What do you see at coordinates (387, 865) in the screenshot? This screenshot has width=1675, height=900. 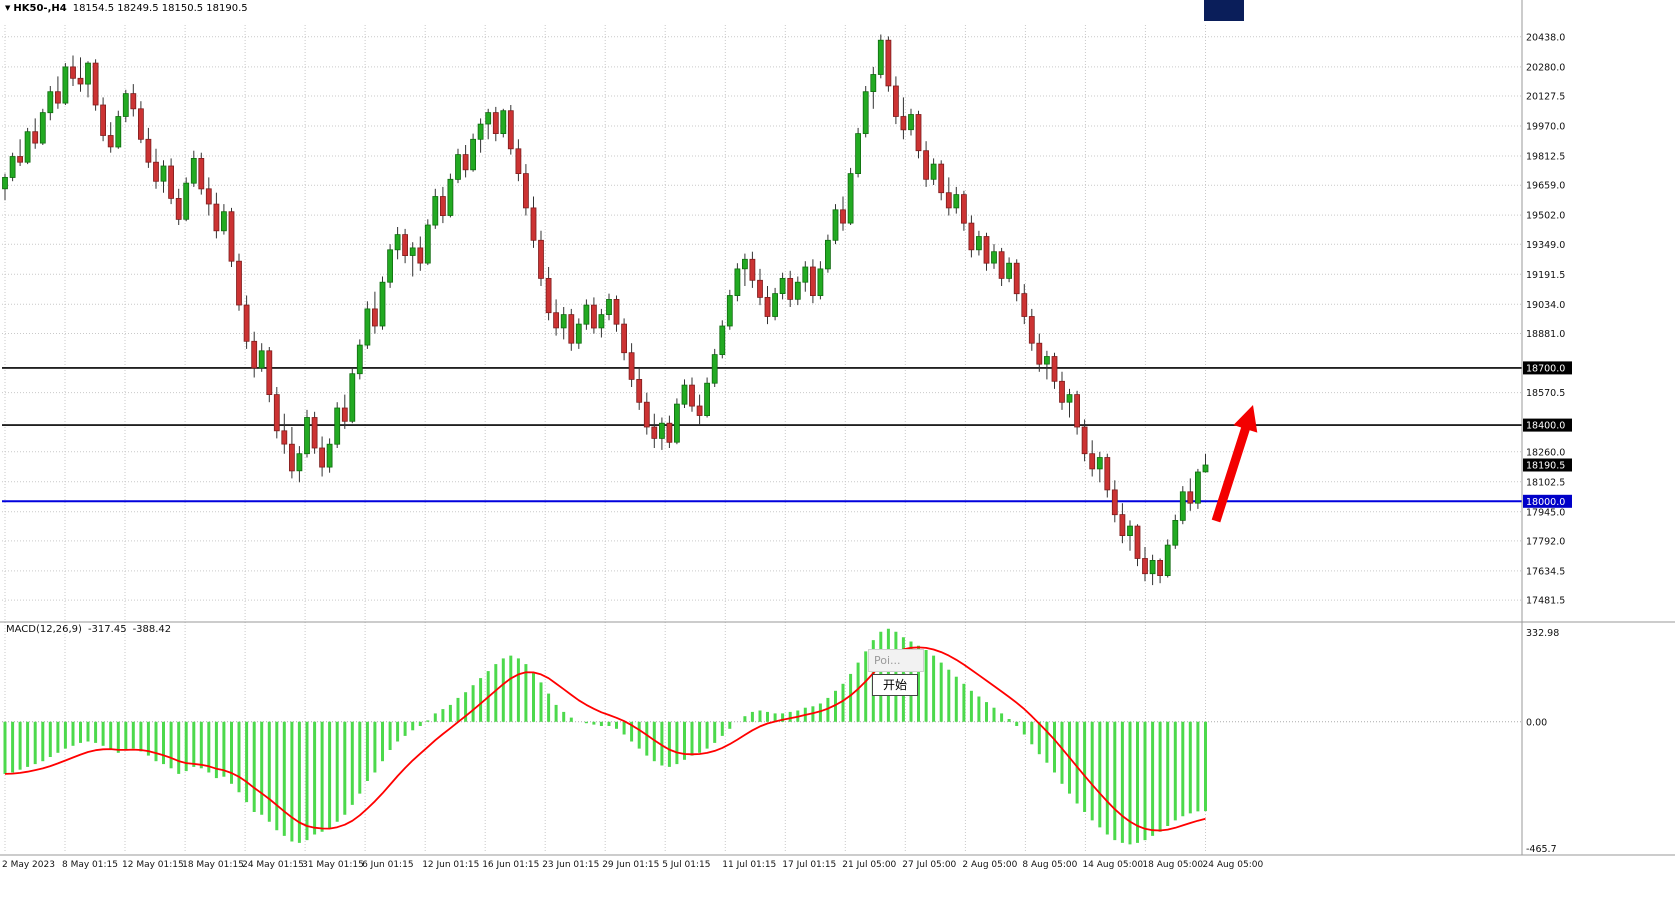 I see `time-axis-label: 6 Jun 01:15` at bounding box center [387, 865].